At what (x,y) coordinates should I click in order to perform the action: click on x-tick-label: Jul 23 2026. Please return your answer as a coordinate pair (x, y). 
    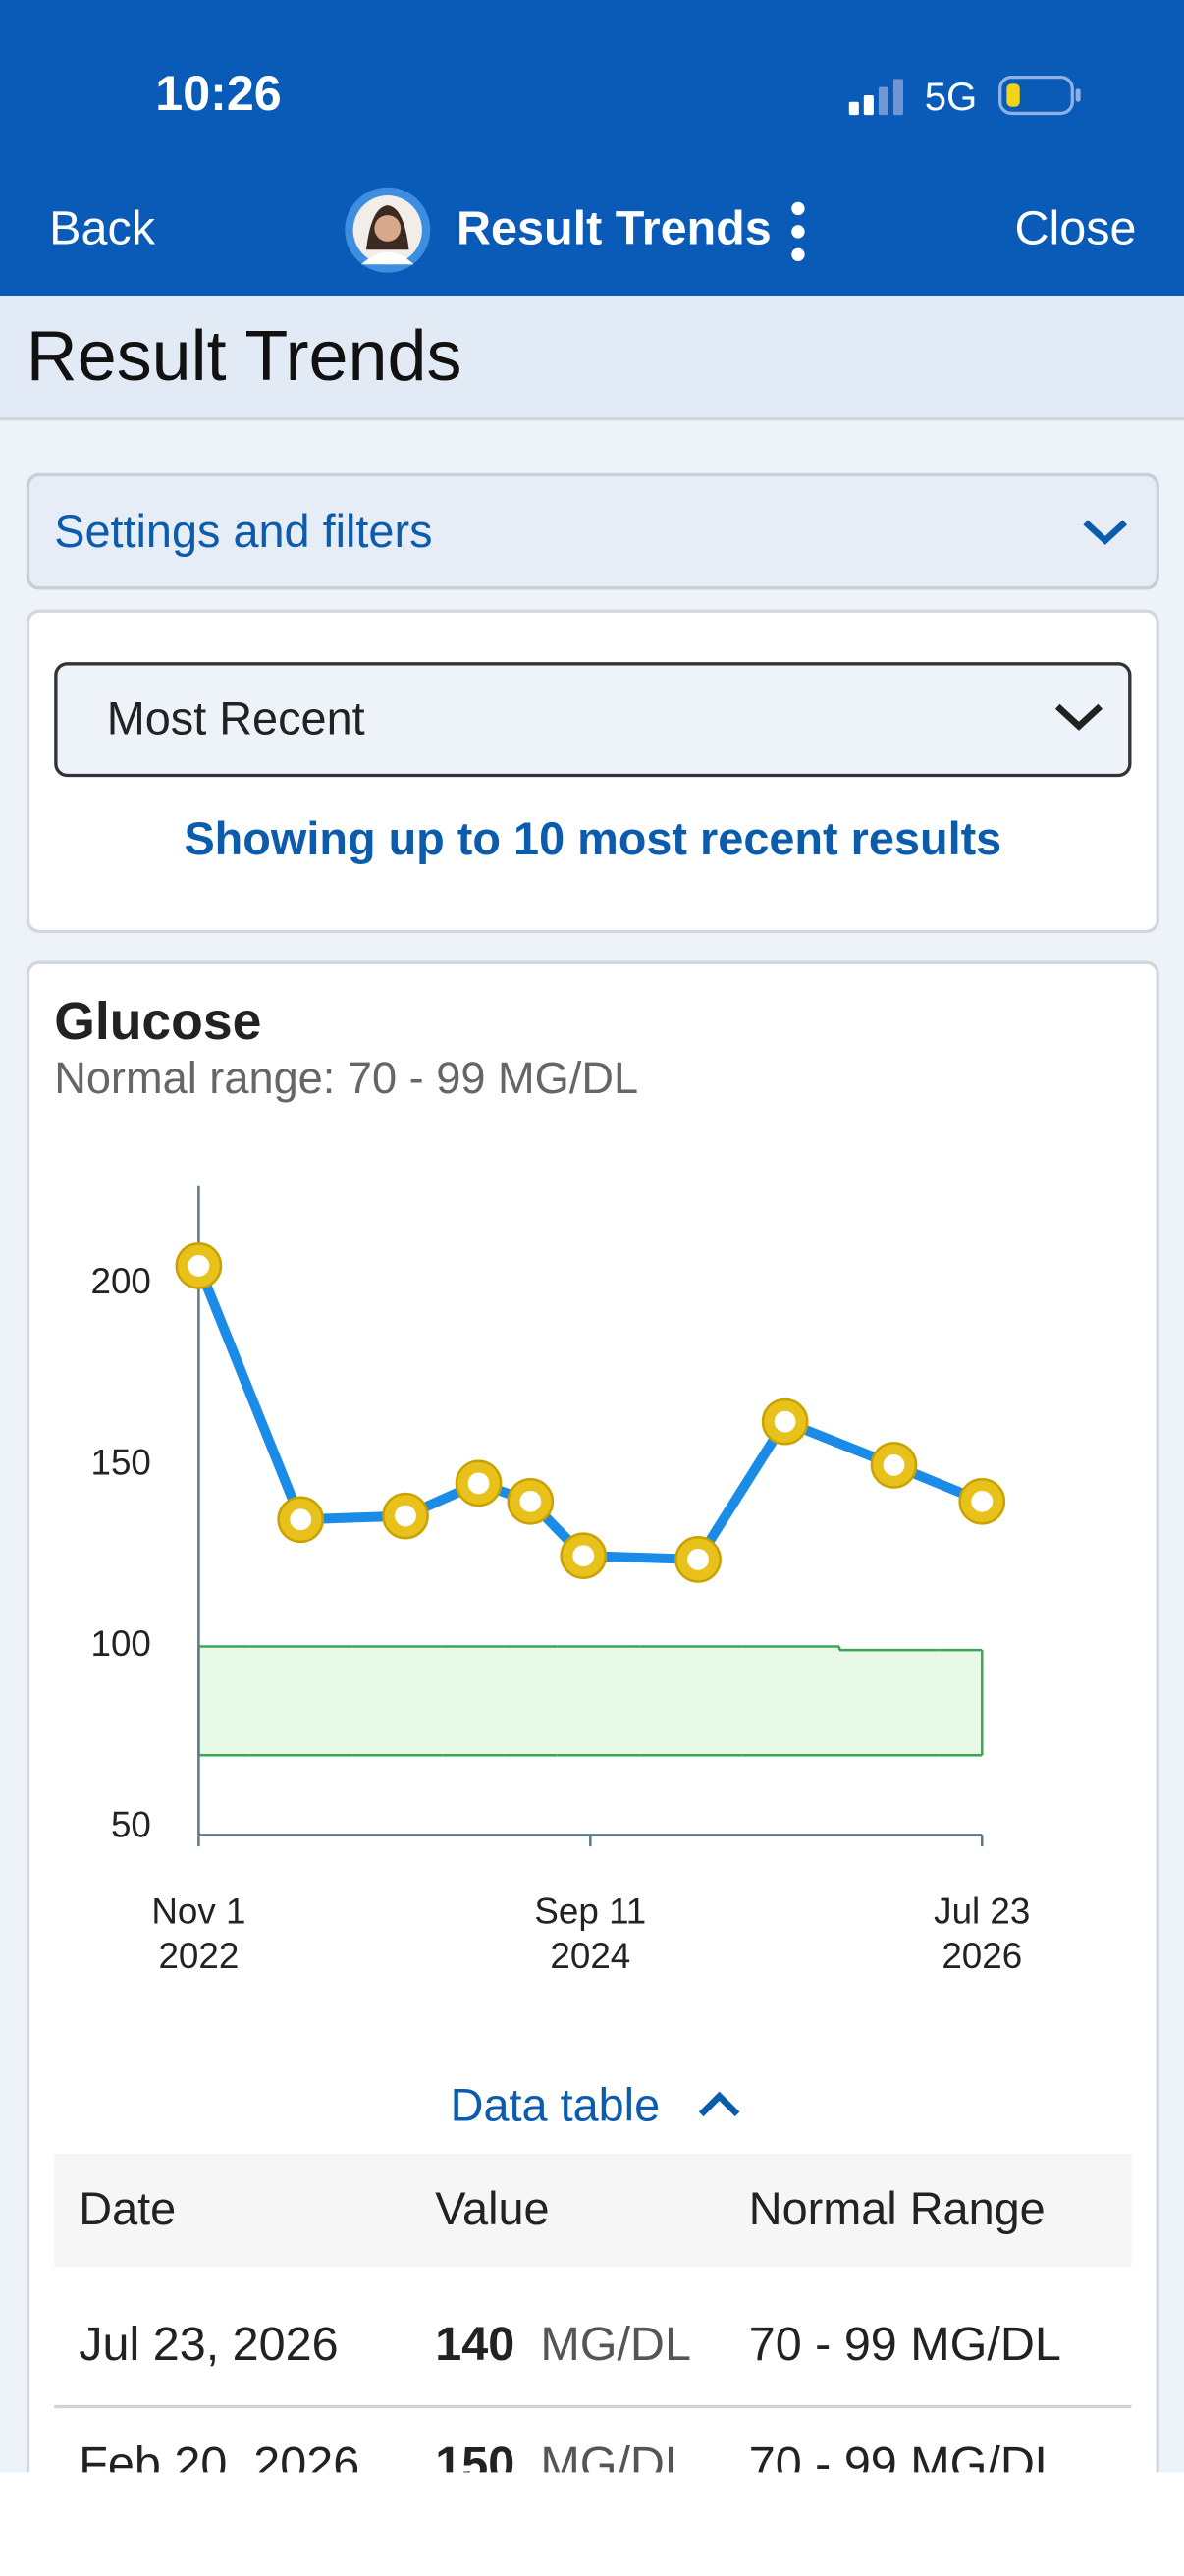
    Looking at the image, I should click on (982, 1934).